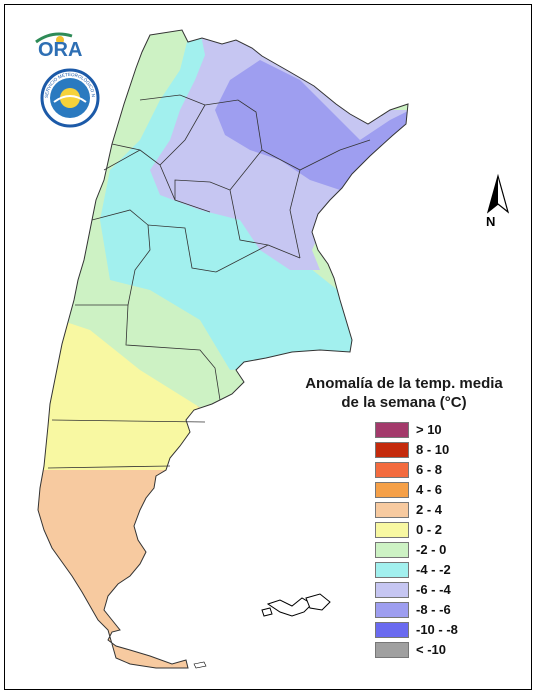 The image size is (538, 696). Describe the element at coordinates (429, 489) in the screenshot. I see `legend-label: 4 - 6` at that location.